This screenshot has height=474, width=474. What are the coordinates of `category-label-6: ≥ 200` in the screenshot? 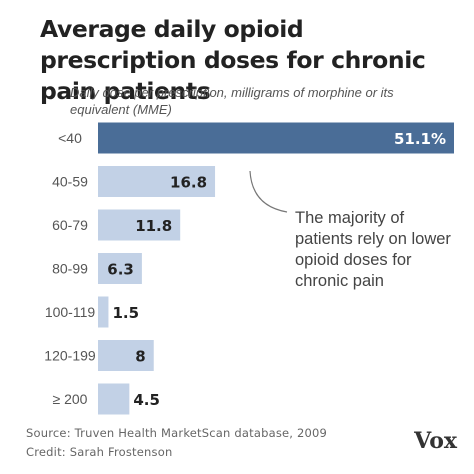 It's located at (70, 399).